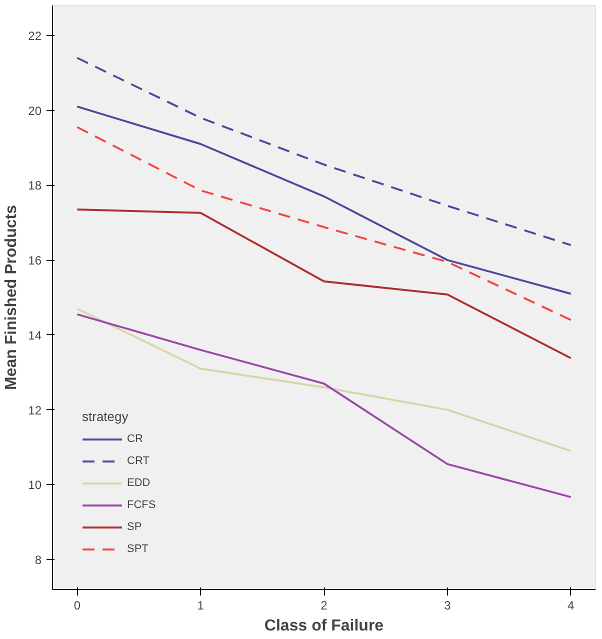 This screenshot has width=602, height=639. What do you see at coordinates (11, 297) in the screenshot?
I see `y-axis-title: Mean Finished Products` at bounding box center [11, 297].